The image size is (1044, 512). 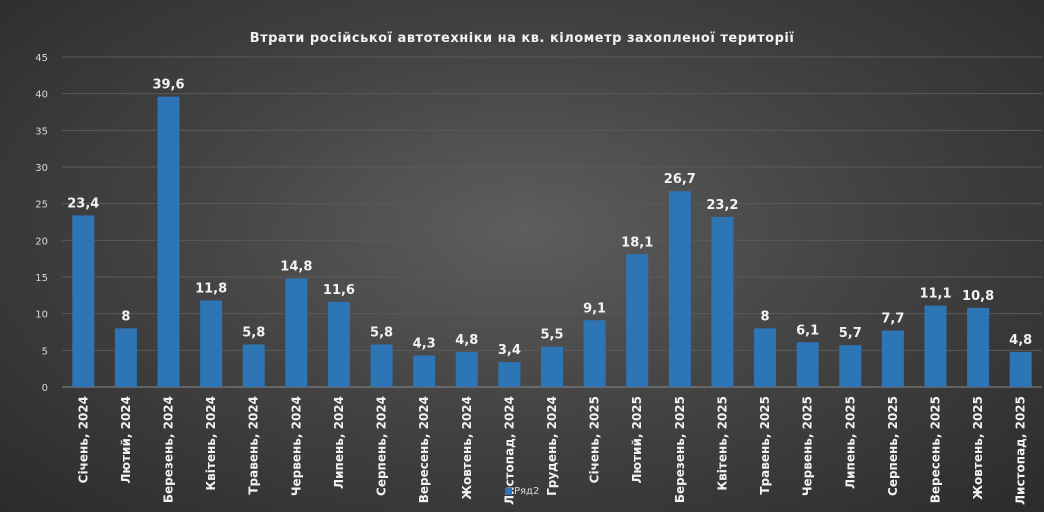 What do you see at coordinates (339, 290) in the screenshot?
I see `data-label: 11,6` at bounding box center [339, 290].